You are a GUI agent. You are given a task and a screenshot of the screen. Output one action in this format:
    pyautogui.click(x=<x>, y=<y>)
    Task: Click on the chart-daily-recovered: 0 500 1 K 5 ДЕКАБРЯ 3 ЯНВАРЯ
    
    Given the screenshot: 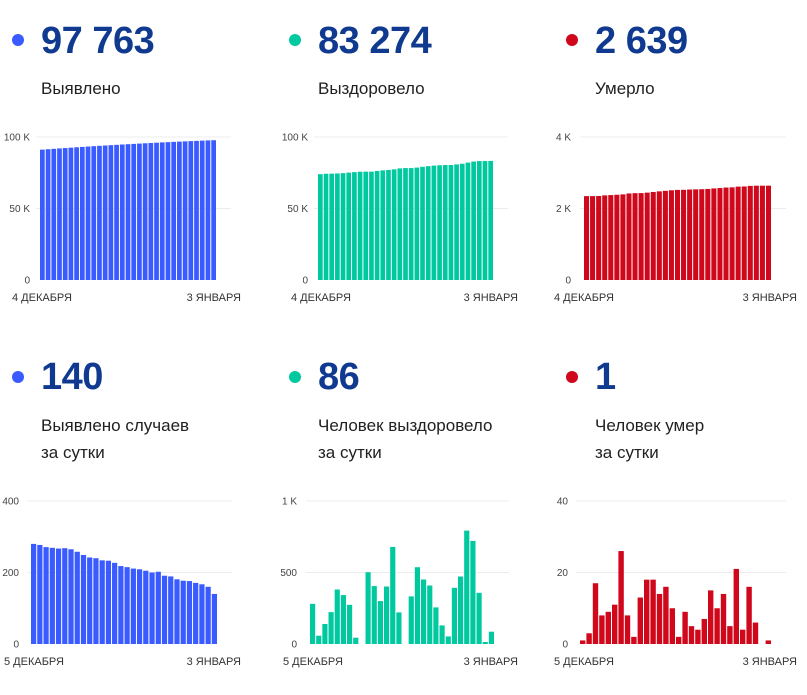 What is the action you would take?
    pyautogui.click(x=399, y=583)
    